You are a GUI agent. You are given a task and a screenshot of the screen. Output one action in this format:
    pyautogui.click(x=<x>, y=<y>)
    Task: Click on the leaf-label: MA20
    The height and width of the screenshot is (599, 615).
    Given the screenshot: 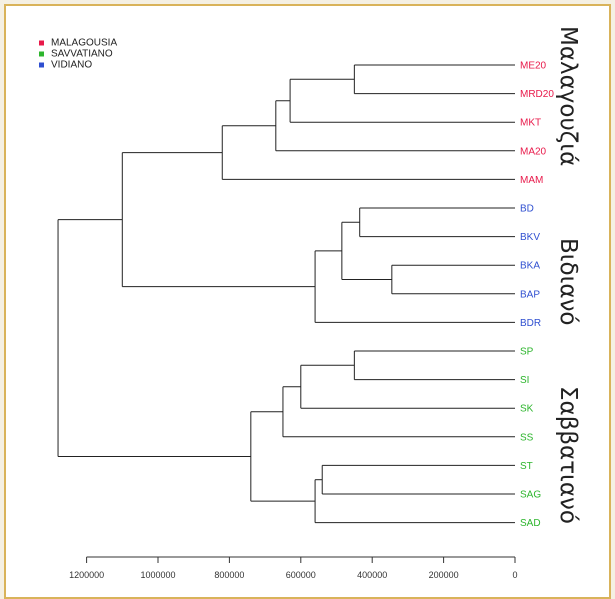 What is the action you would take?
    pyautogui.click(x=533, y=151)
    